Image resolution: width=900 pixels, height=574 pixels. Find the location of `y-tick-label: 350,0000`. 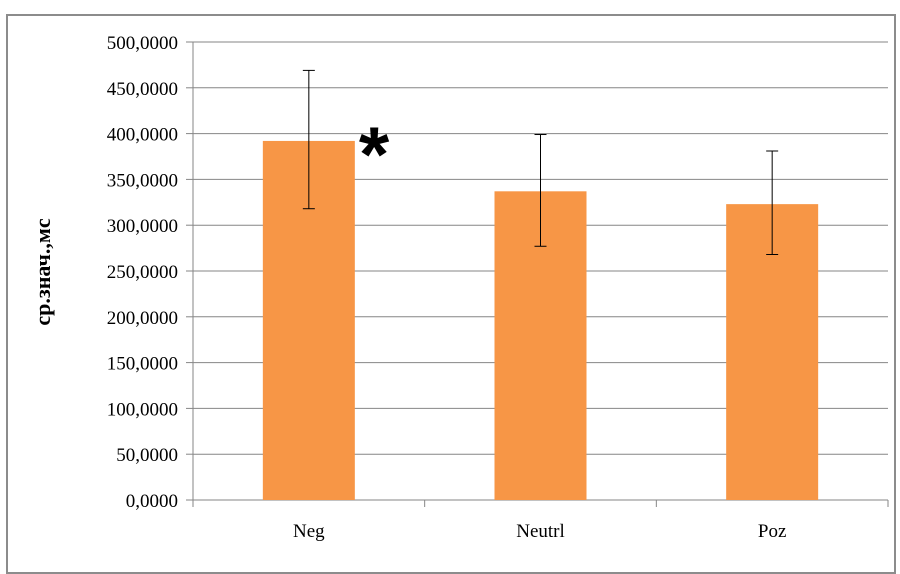

y-tick-label: 350,0000 is located at coordinates (142, 180).